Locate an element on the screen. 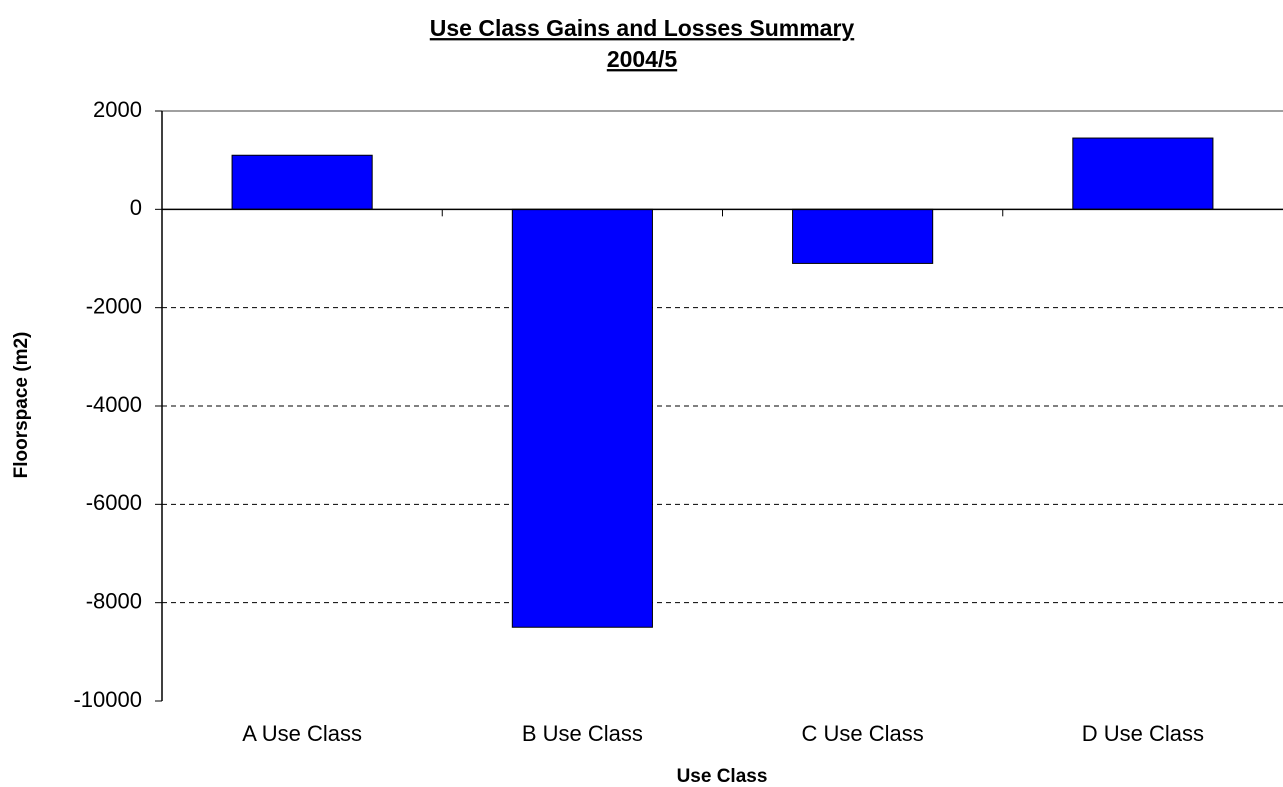 Image resolution: width=1283 pixels, height=787 pixels. y-tick-label: 2000 is located at coordinates (117, 109).